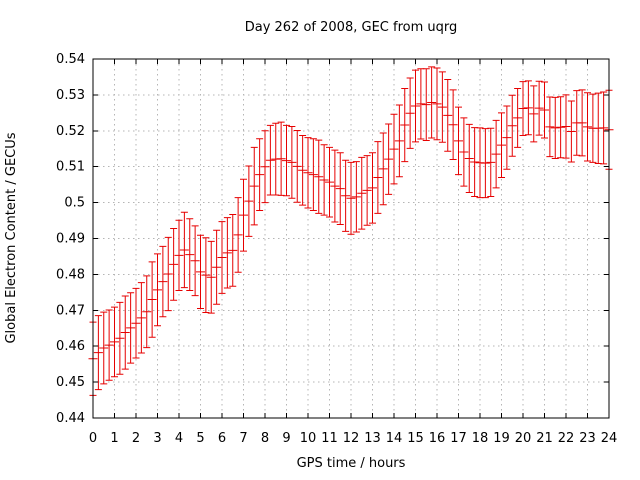  What do you see at coordinates (351, 438) in the screenshot?
I see `x-tick-label: 12` at bounding box center [351, 438].